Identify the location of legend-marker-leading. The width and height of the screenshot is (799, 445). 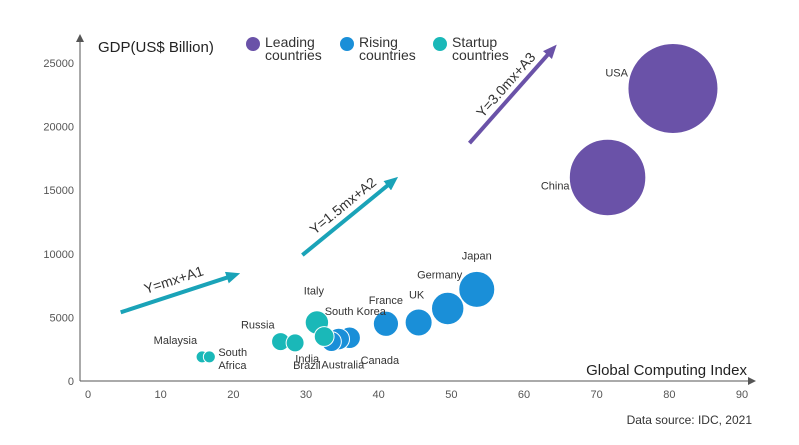
(253, 44).